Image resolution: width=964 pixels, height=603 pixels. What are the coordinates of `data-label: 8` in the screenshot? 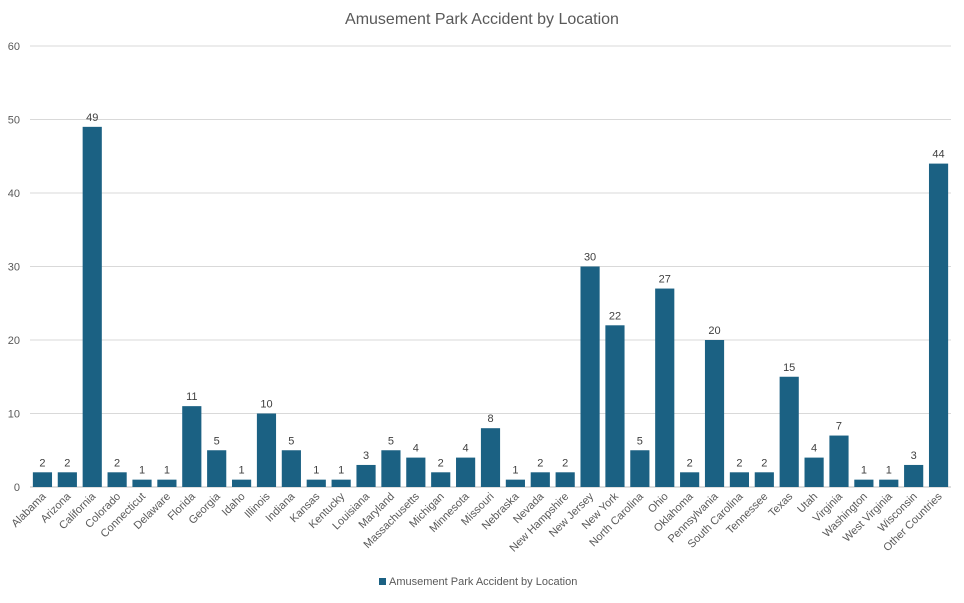 It's located at (490, 419).